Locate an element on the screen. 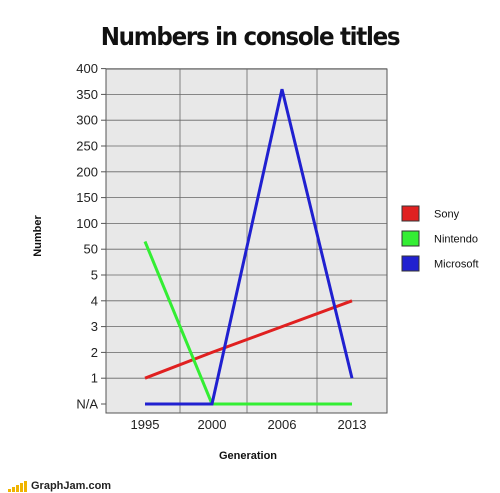 Image resolution: width=500 pixels, height=493 pixels. legend: Sony Nintendo Microsoft is located at coordinates (440, 238).